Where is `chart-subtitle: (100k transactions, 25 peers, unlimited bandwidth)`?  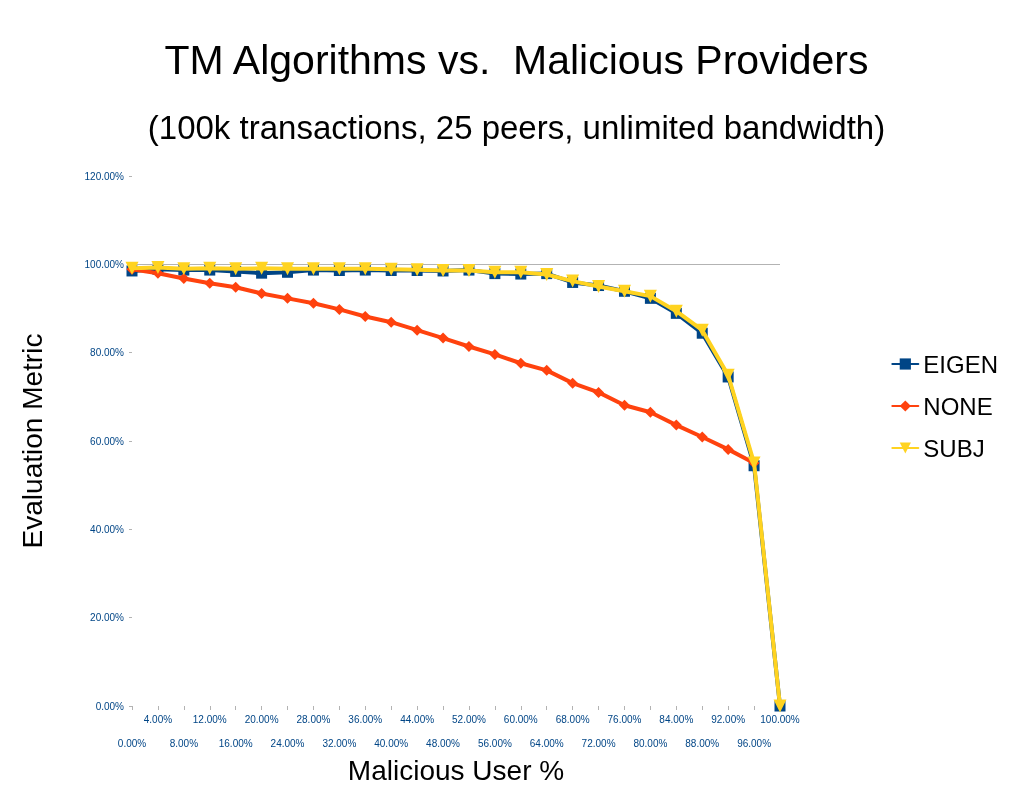
chart-subtitle: (100k transactions, 25 peers, unlimited bandwidth) is located at coordinates (516, 127).